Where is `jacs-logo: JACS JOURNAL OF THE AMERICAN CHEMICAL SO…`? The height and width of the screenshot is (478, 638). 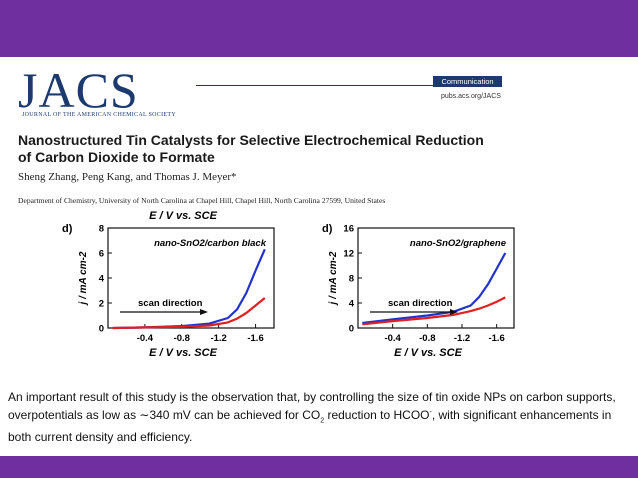 jacs-logo: JACS JOURNAL OF THE AMERICAN CHEMICAL SO… is located at coordinates (107, 91).